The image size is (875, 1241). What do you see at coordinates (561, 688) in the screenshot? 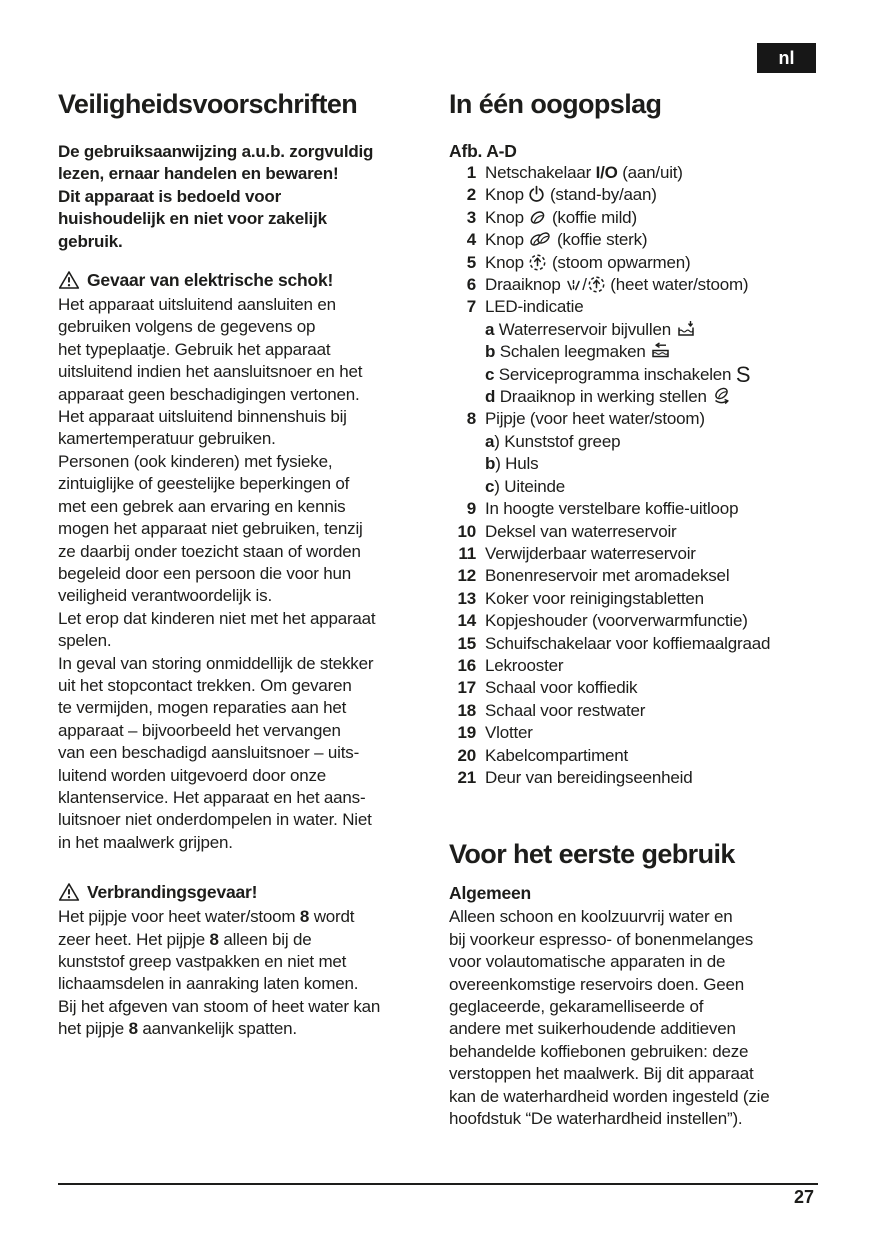
I see `item-text: Schaal voor koffiedik` at bounding box center [561, 688].